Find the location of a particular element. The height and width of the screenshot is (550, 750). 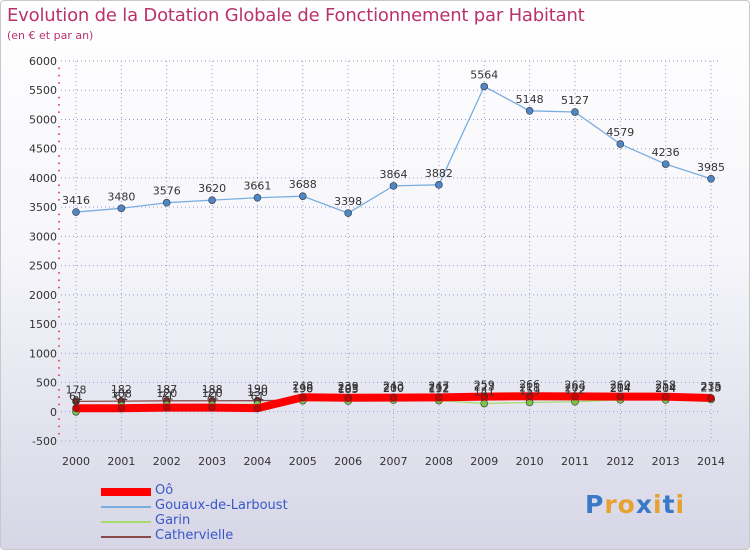

x-tick-label: 2013 is located at coordinates (666, 461).